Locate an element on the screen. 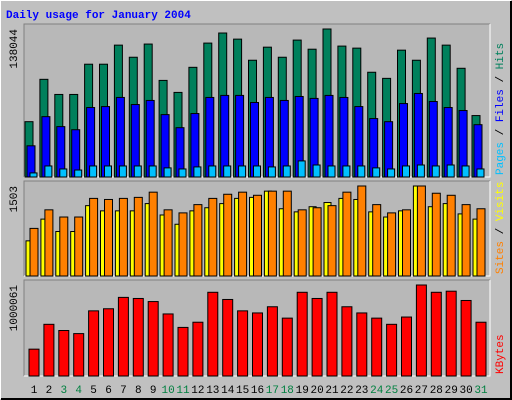  x-tick-label: 29 is located at coordinates (451, 391).